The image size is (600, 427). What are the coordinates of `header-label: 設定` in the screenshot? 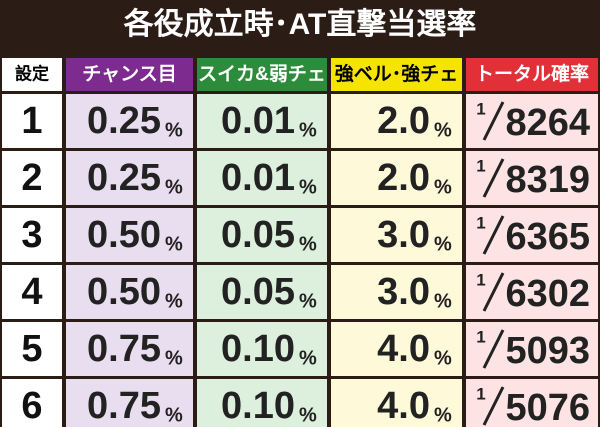 It's located at (32, 73).